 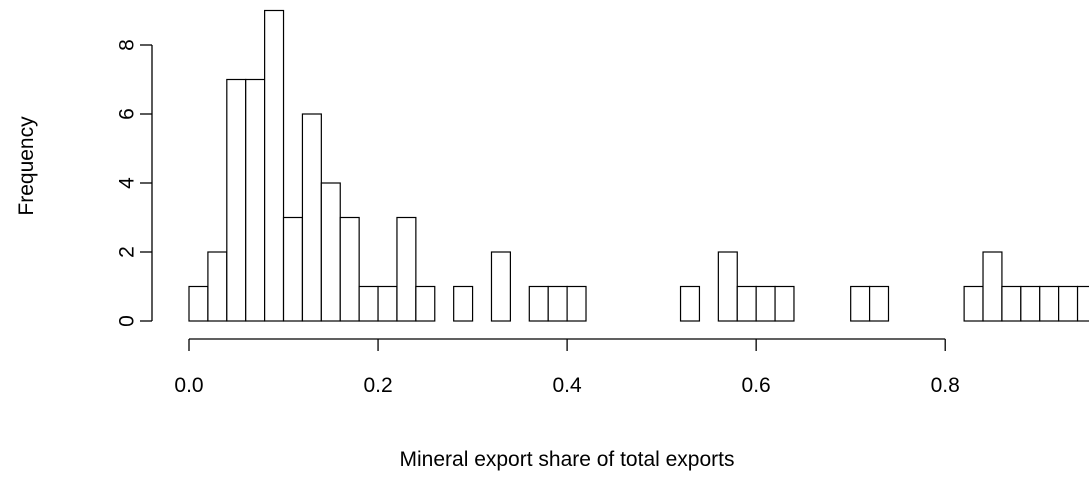 What do you see at coordinates (188, 385) in the screenshot?
I see `x-tick-label: 0.0` at bounding box center [188, 385].